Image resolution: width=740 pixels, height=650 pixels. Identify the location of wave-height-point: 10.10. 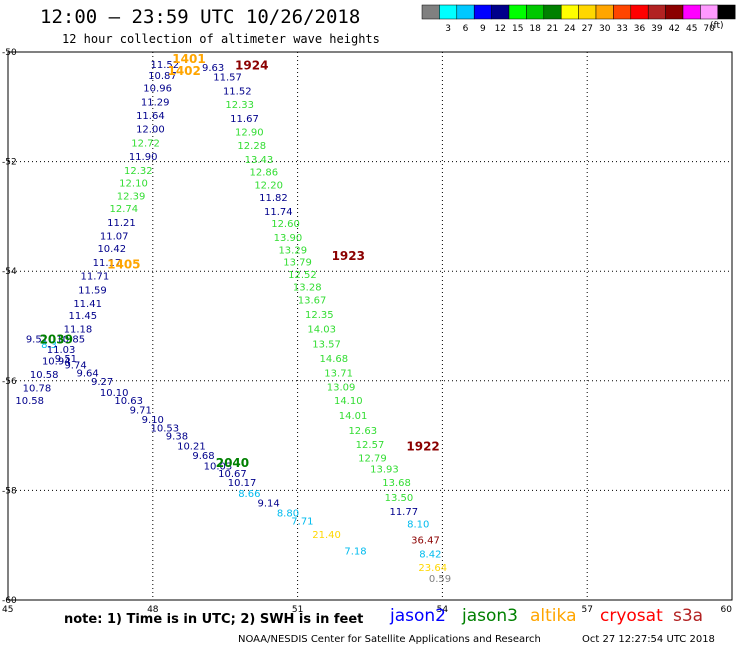
(114, 393).